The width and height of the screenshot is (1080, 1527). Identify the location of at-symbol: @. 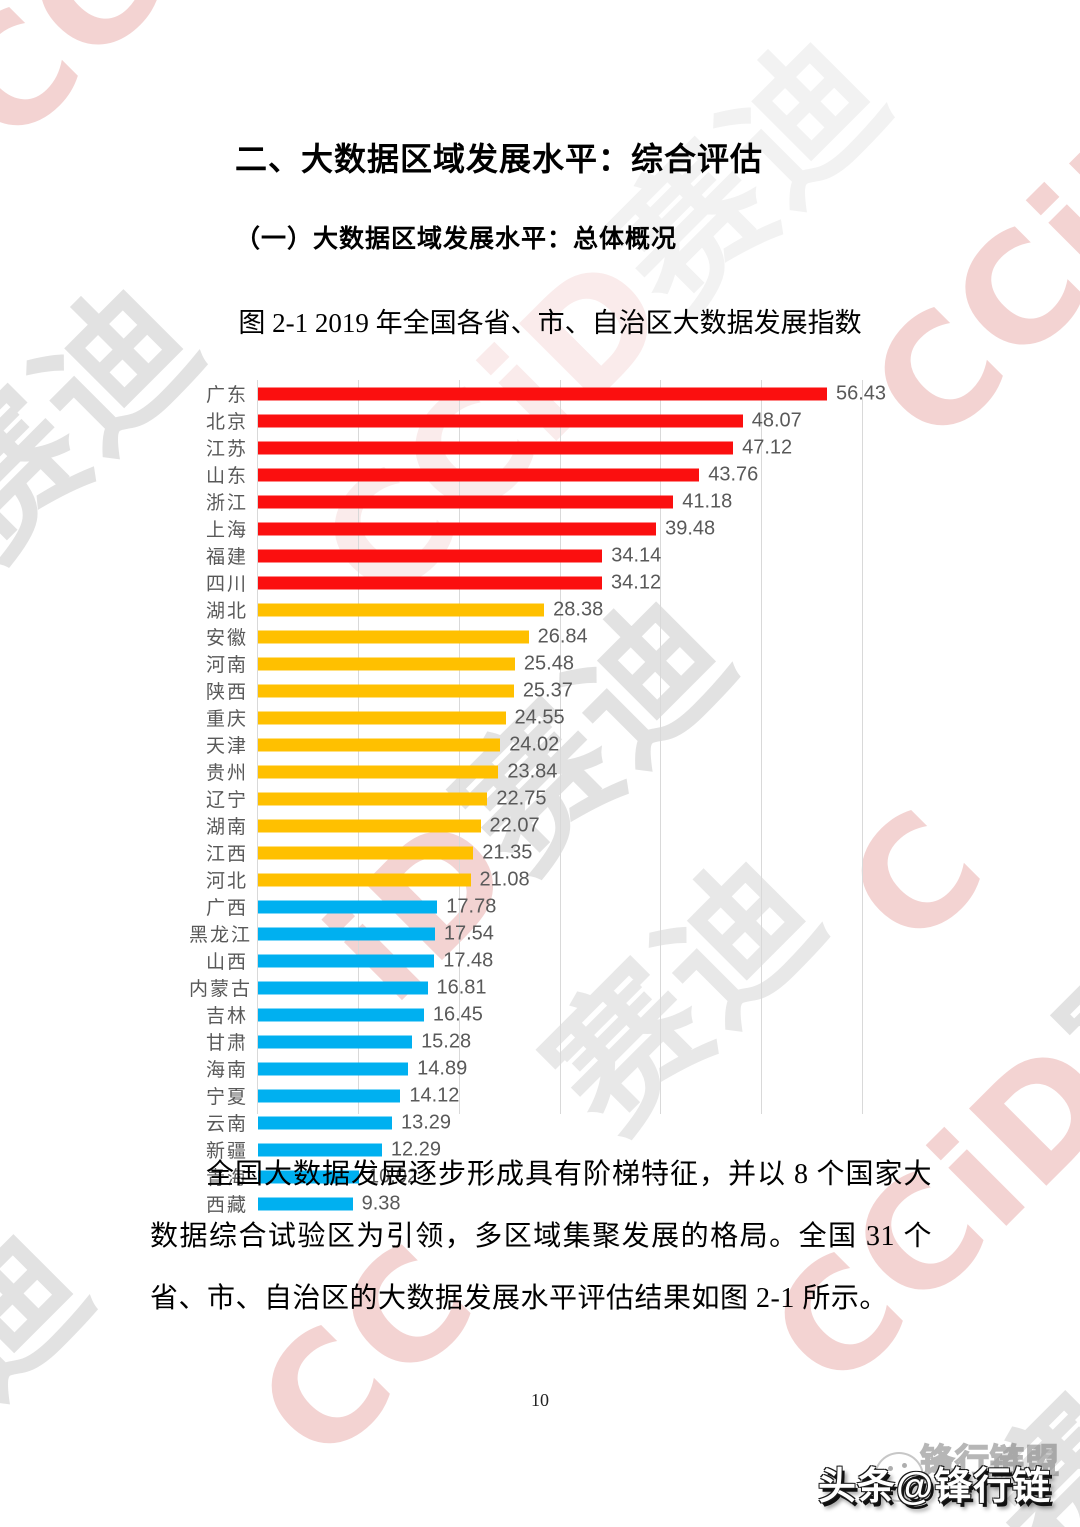
(915, 1487).